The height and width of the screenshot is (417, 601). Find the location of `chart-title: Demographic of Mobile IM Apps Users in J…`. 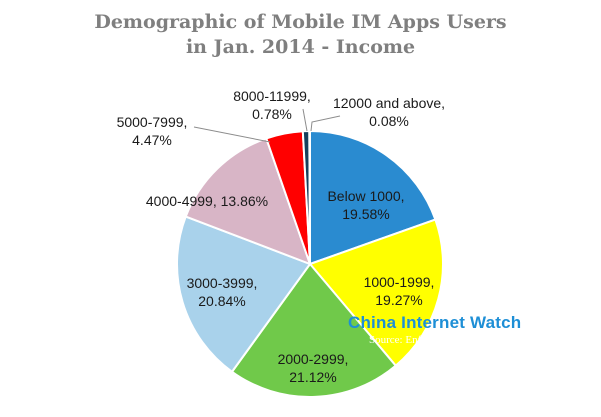

chart-title: Demographic of Mobile IM Apps Users in J… is located at coordinates (300, 35).